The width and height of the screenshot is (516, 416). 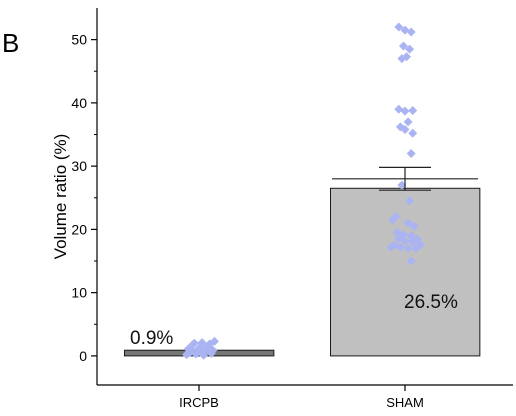 I want to click on y-tick-label: 10, so click(x=79, y=293).